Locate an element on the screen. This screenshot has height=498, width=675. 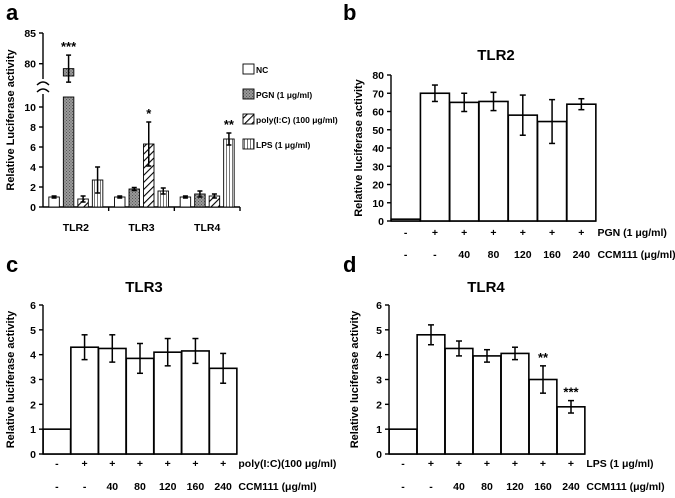
y-tick-label-c: 4 is located at coordinates (33, 356).